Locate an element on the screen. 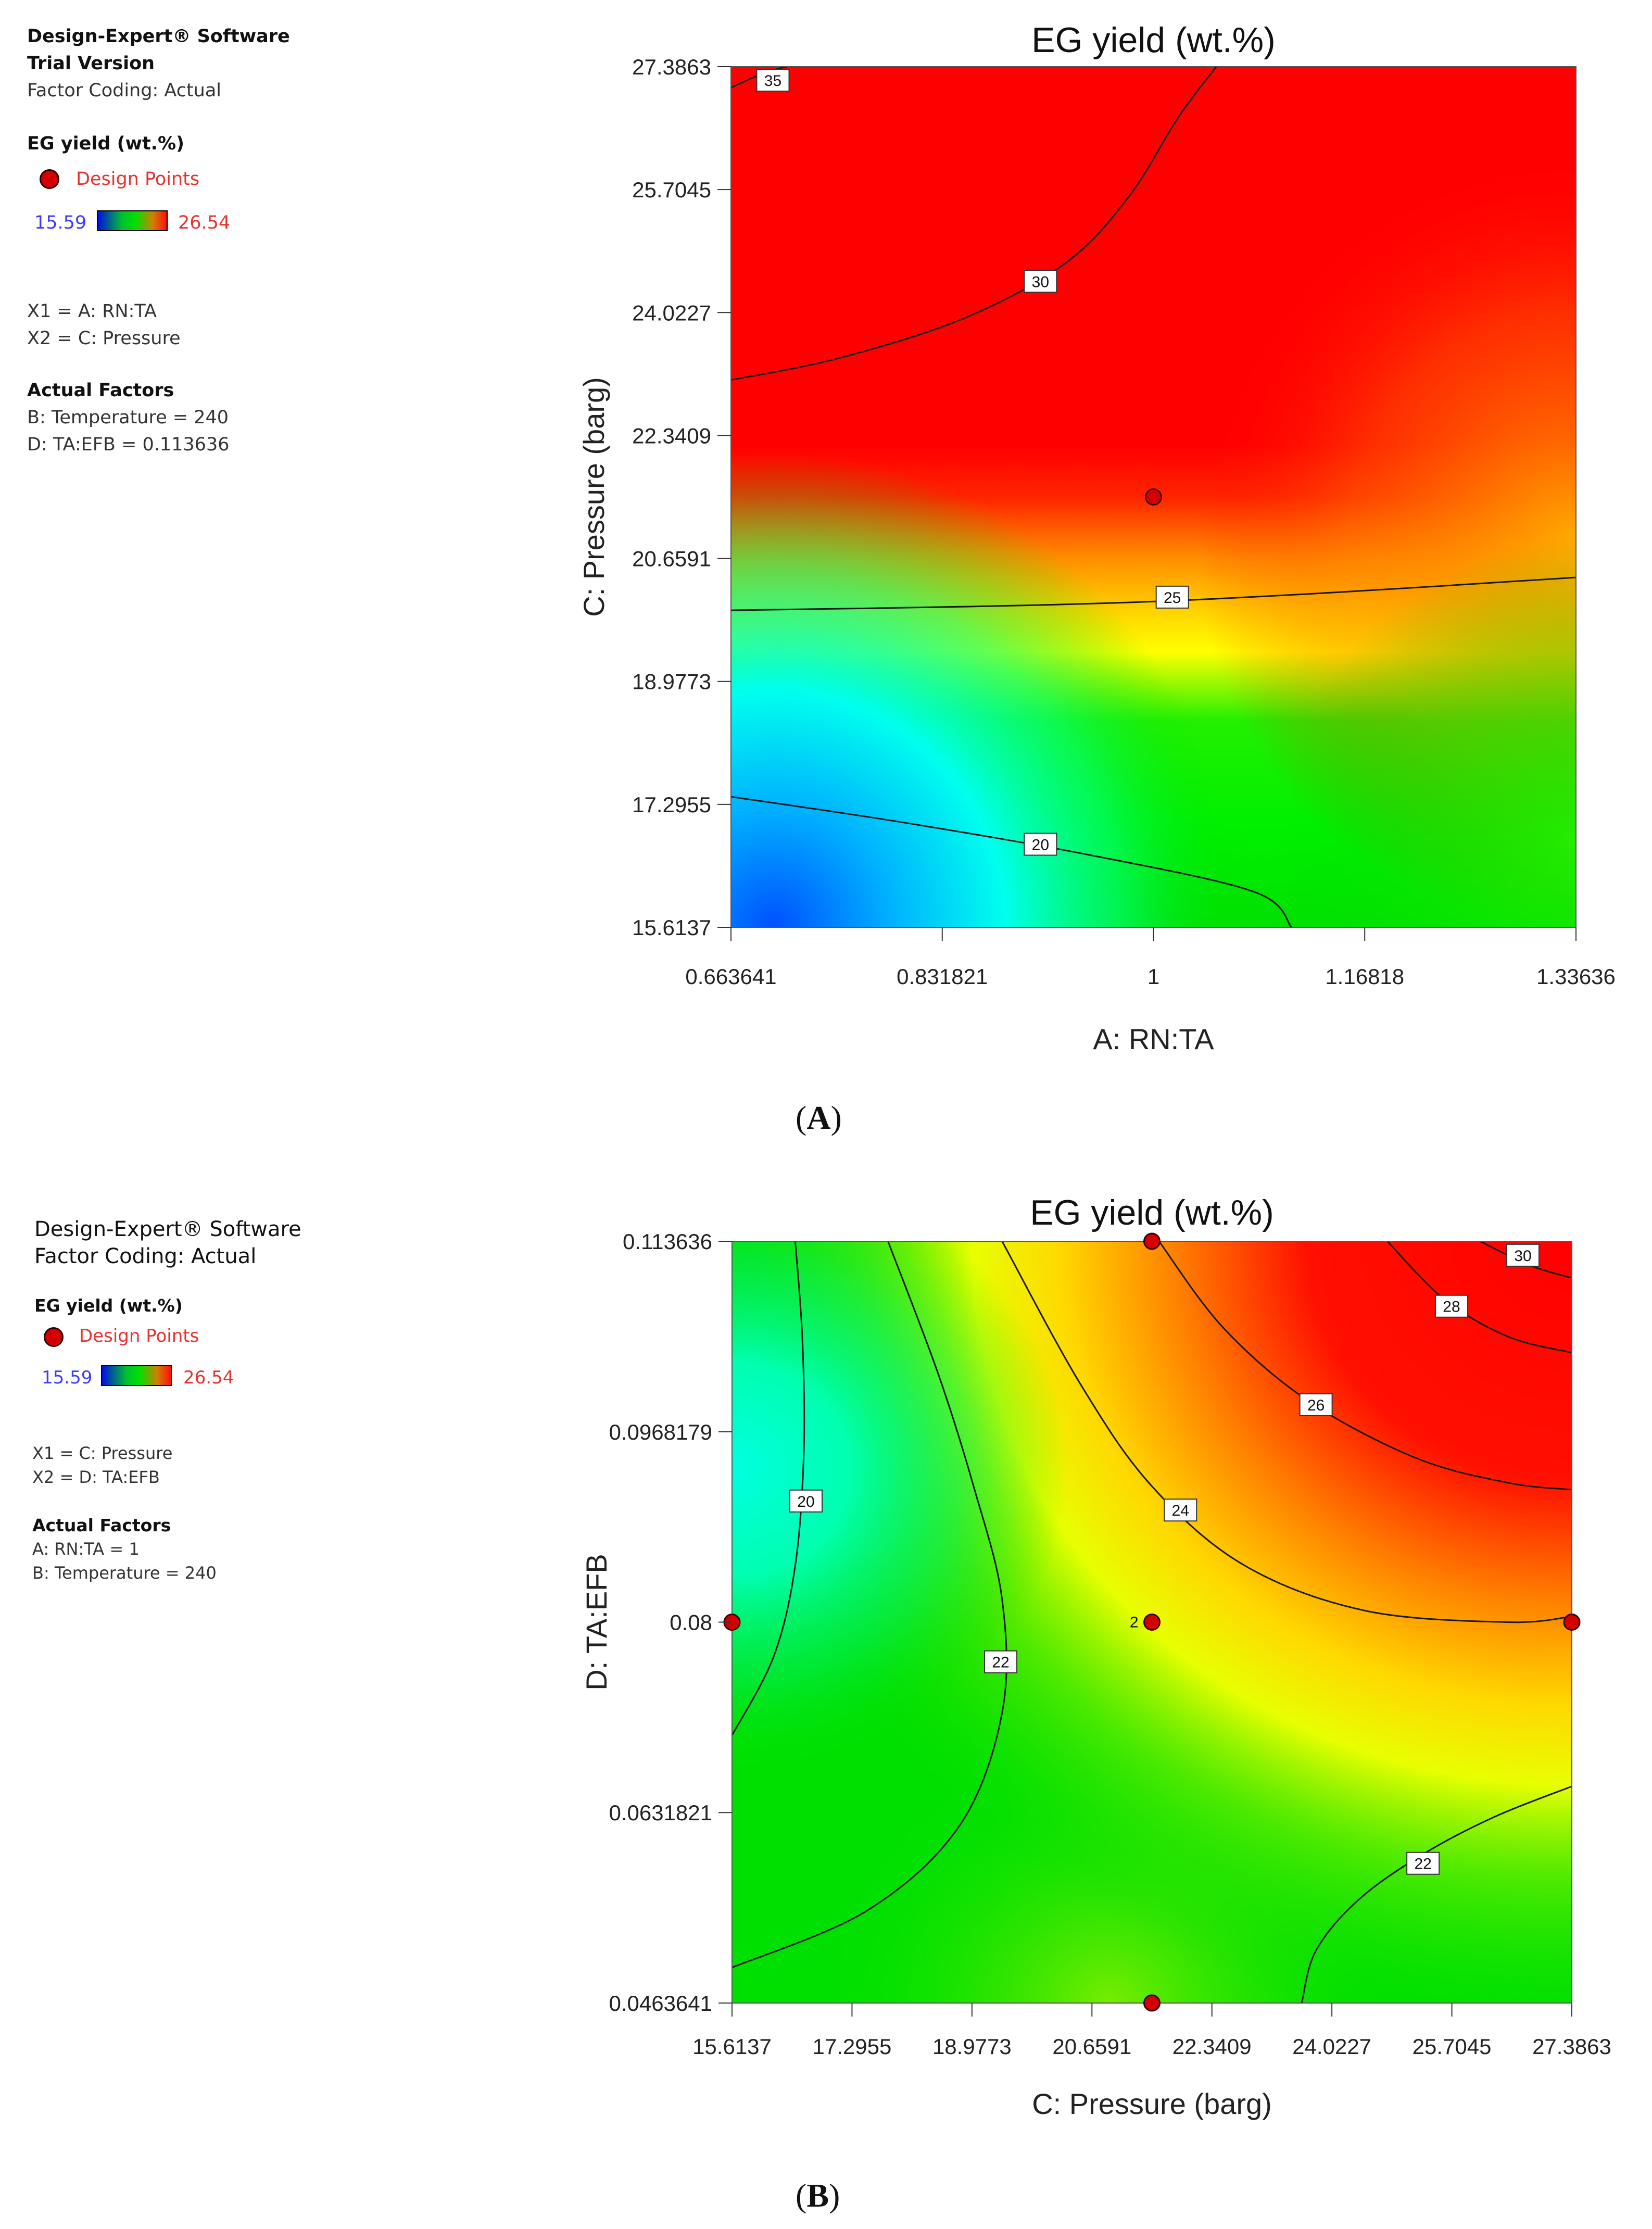 The height and width of the screenshot is (2229, 1652). contour-label: 28 is located at coordinates (1451, 1306).